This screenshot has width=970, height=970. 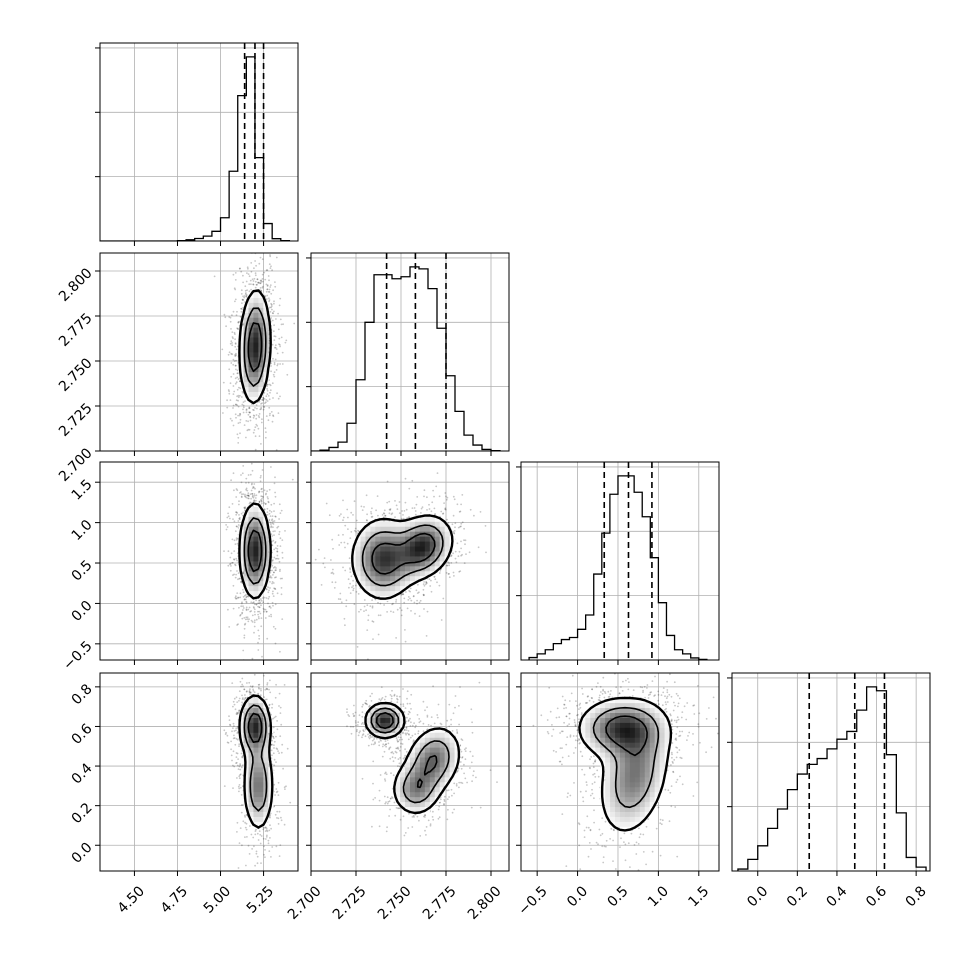 I want to click on panel-frame, so click(x=410, y=561).